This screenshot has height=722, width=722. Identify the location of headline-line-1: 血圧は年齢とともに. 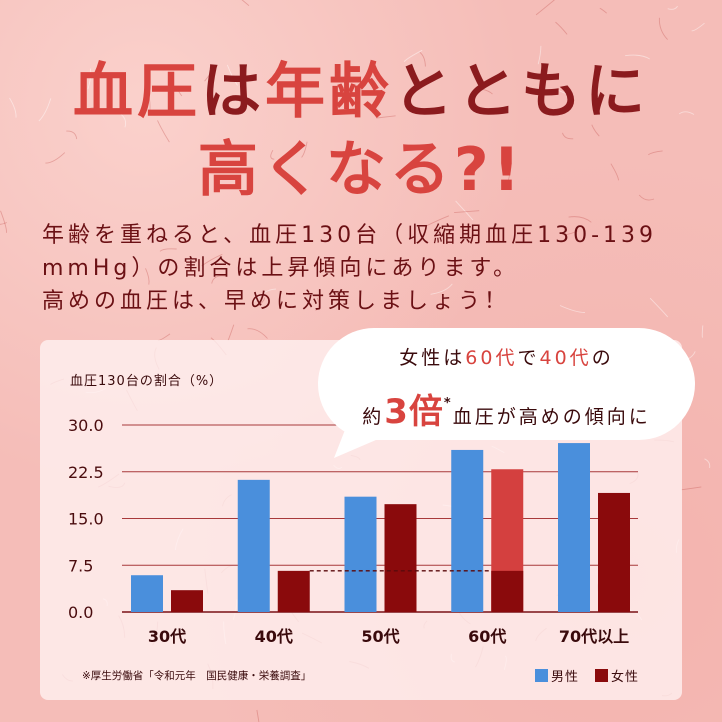
(361, 92).